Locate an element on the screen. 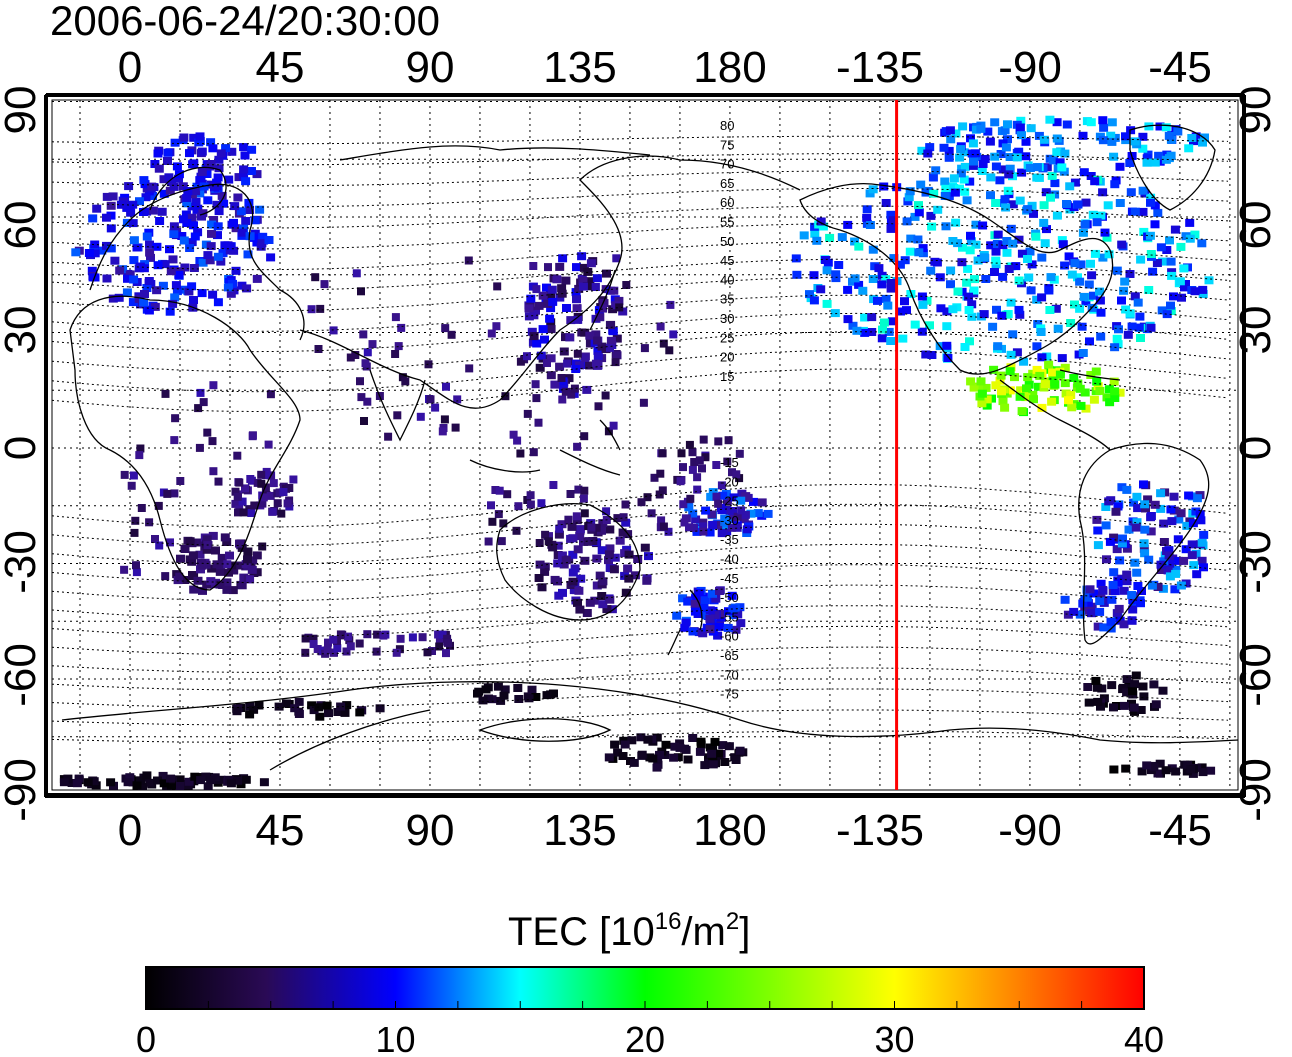  colorbar-title: TEC [1016/m2] is located at coordinates (629, 931).